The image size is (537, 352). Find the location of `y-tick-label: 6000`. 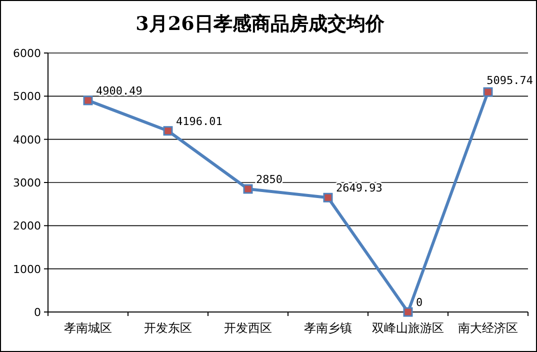

y-tick-label: 6000 is located at coordinates (27, 53).